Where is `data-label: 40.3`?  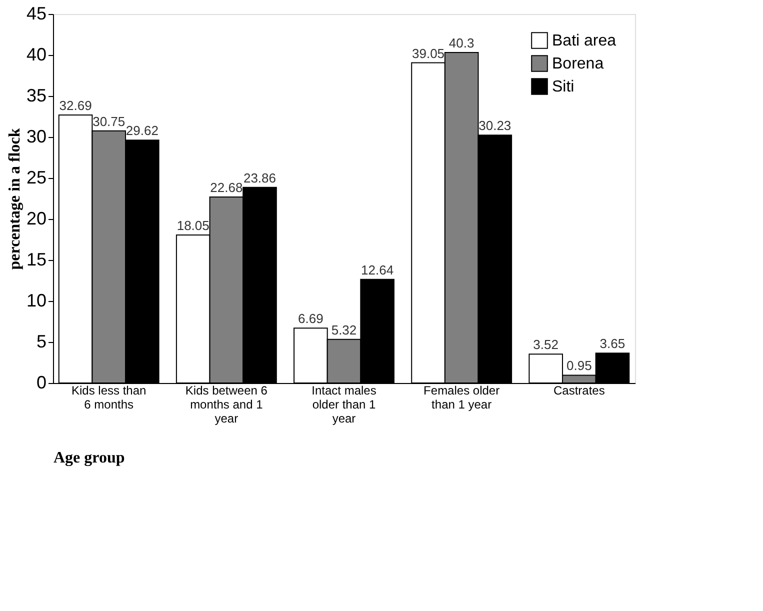
data-label: 40.3 is located at coordinates (461, 43).